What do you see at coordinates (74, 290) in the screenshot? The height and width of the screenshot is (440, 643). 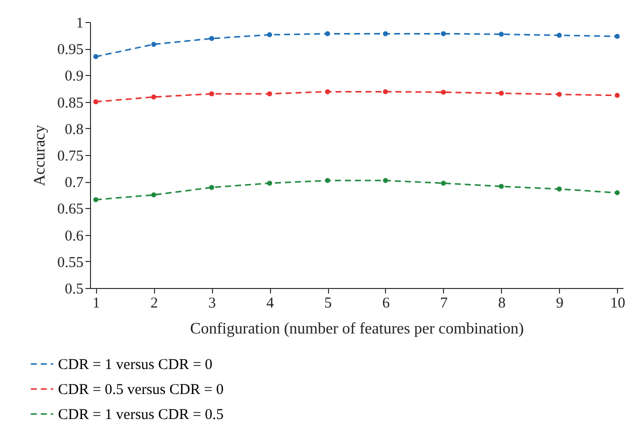 I see `y-tick-label: 0.5` at bounding box center [74, 290].